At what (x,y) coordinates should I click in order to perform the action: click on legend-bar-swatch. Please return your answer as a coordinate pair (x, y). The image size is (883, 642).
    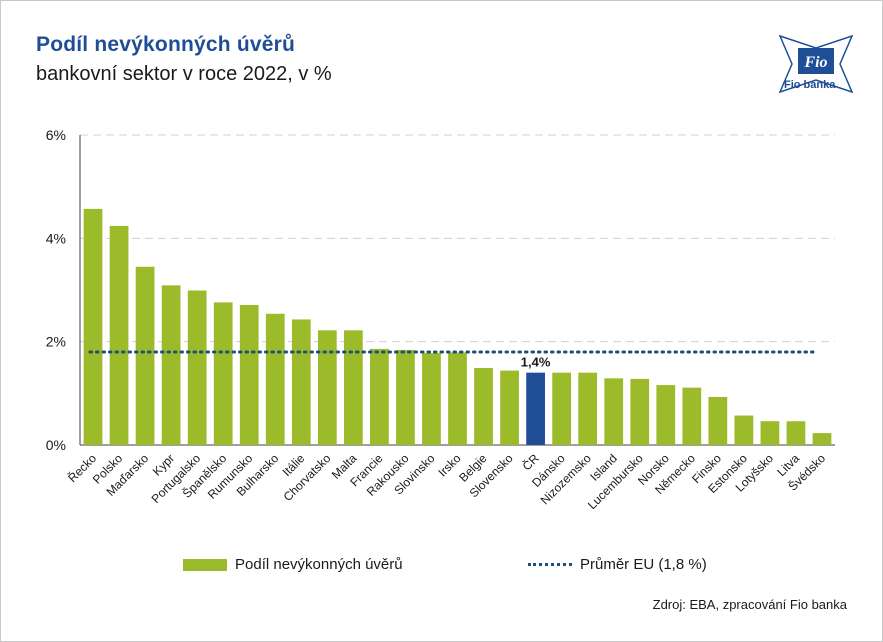
    Looking at the image, I should click on (205, 564).